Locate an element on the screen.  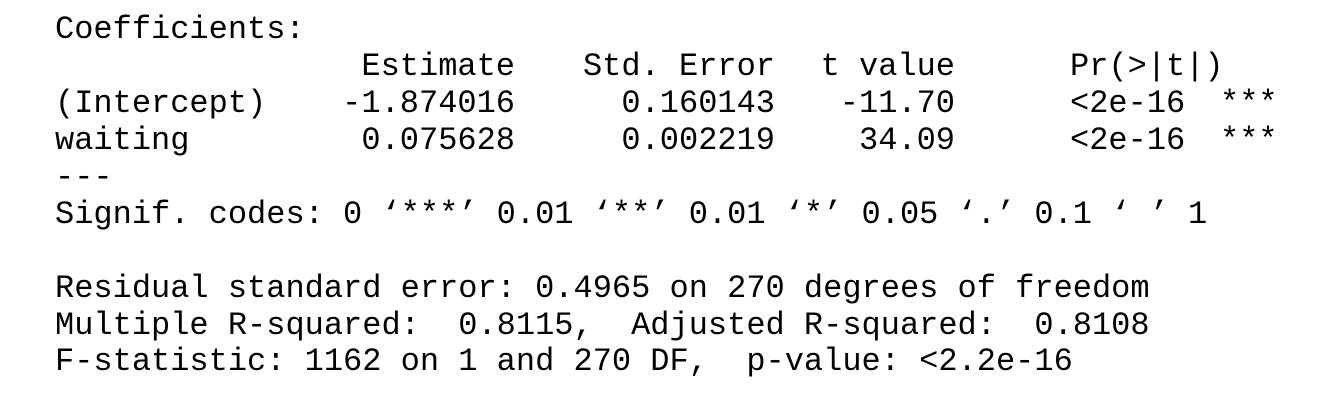
column-header: Std. Error is located at coordinates (678, 66).